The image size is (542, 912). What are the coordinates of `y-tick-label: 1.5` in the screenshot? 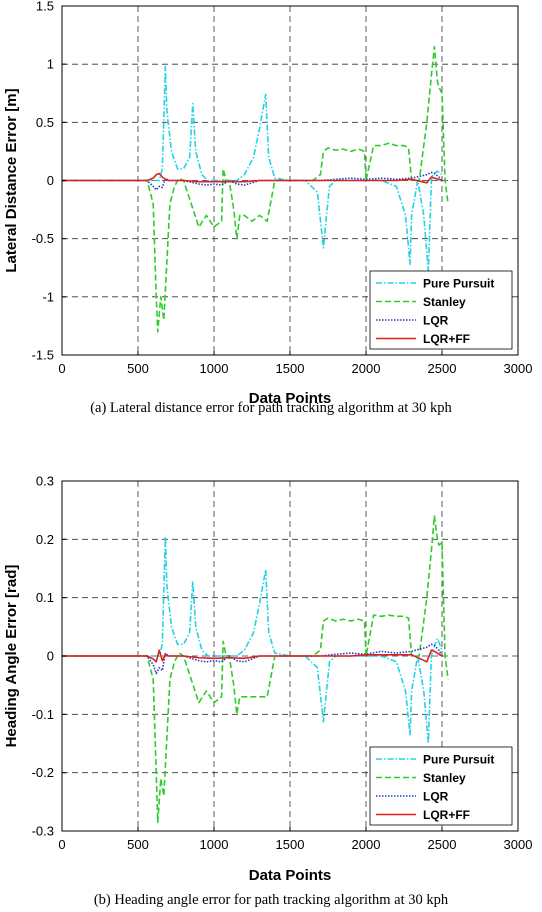 It's located at (45, 7).